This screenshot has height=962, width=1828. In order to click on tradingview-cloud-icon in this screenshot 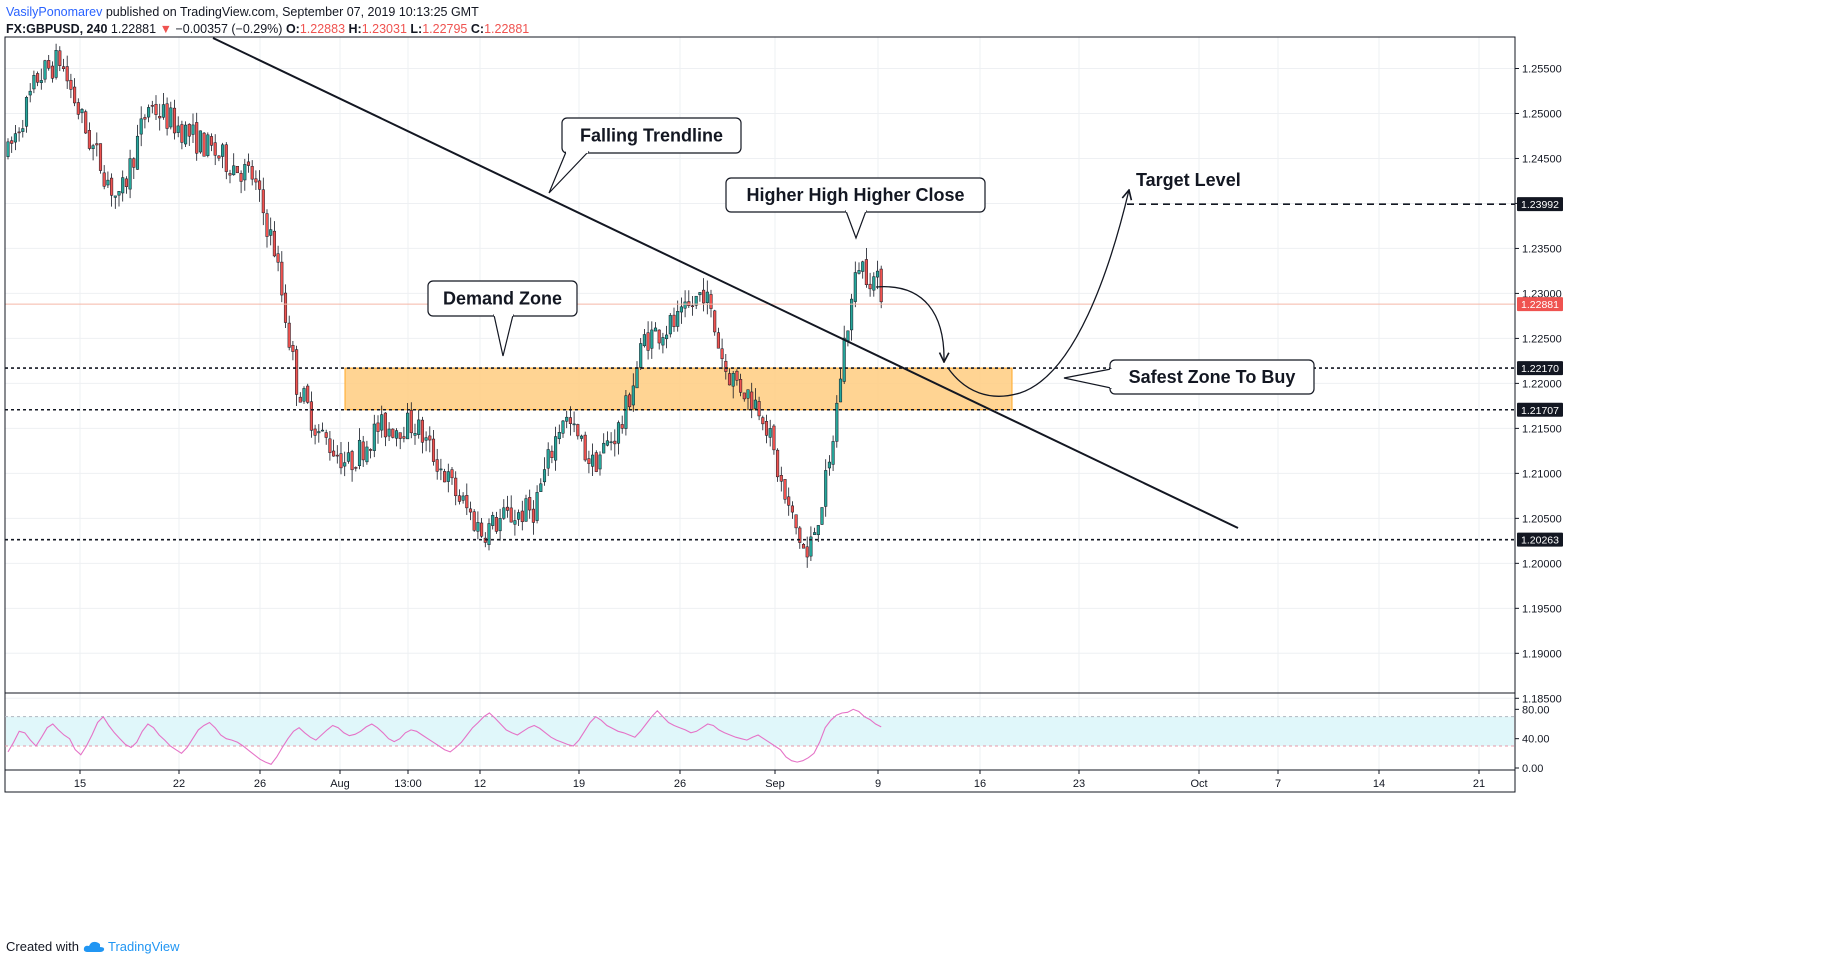, I will do `click(94, 946)`.